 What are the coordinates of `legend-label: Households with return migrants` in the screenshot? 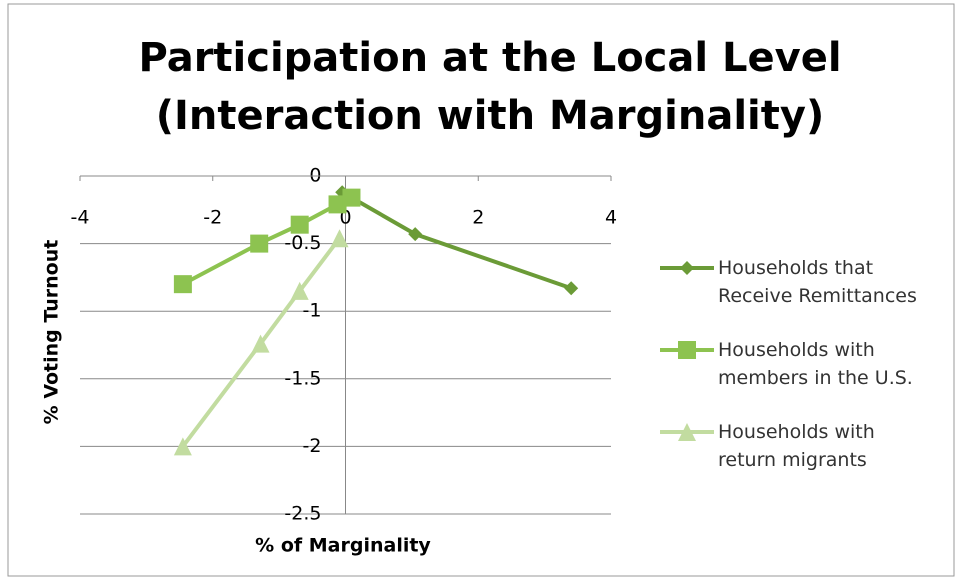 It's located at (796, 446).